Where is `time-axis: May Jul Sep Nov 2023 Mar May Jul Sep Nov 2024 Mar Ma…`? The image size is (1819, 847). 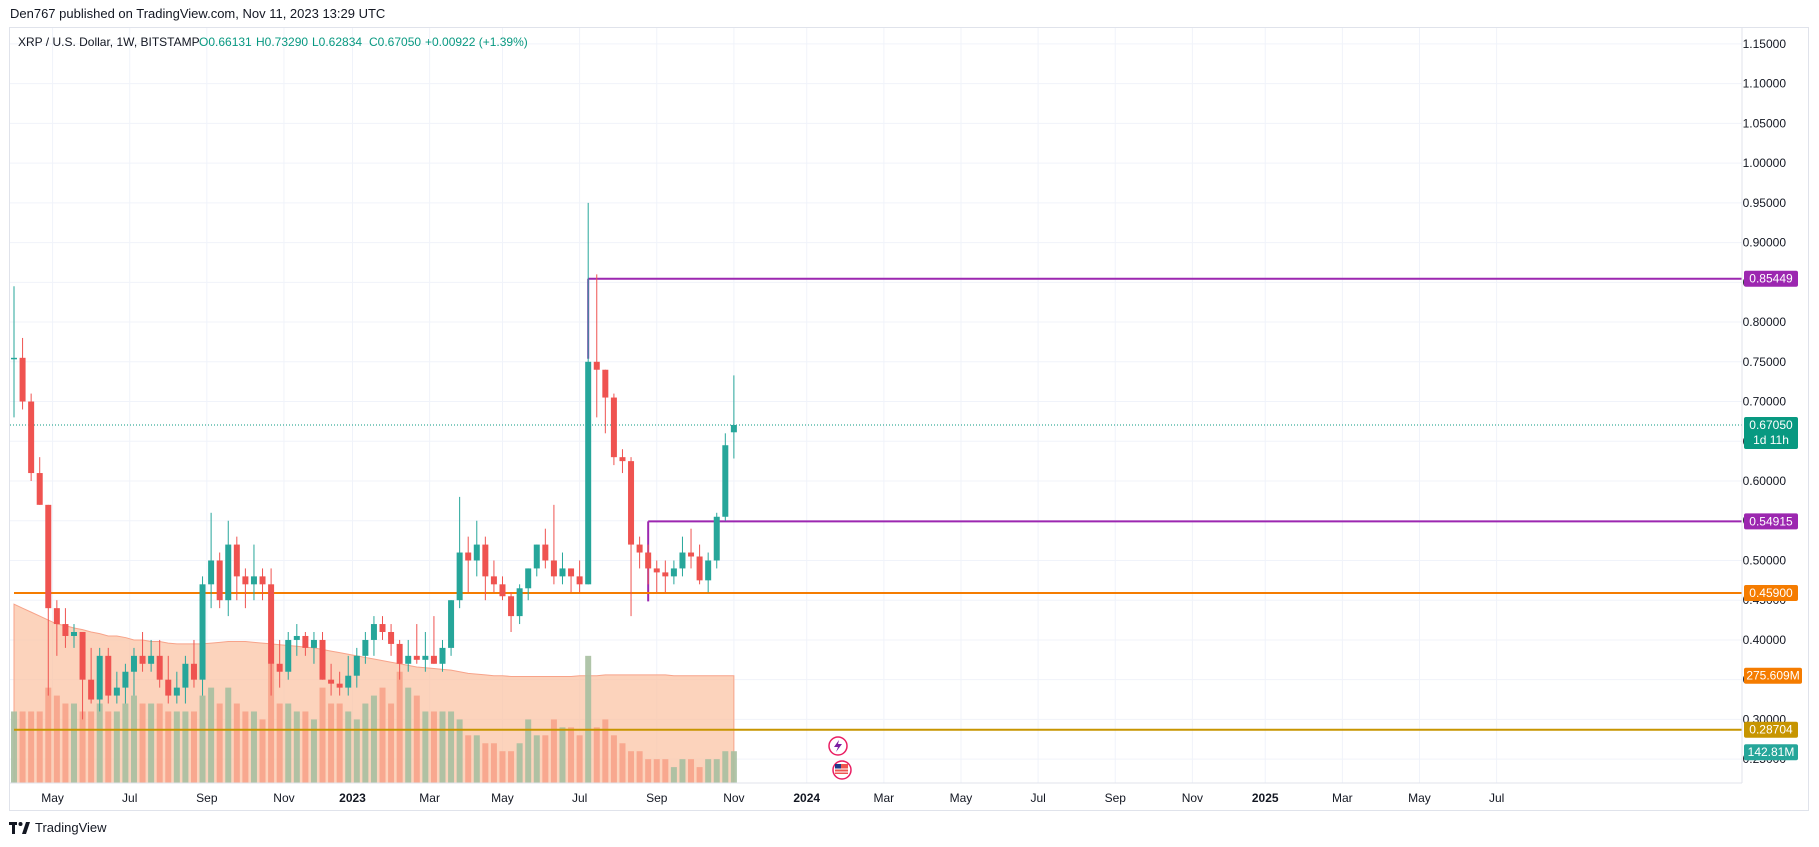 time-axis: May Jul Sep Nov 2023 Mar May Jul Sep Nov 2024 Mar Ma… is located at coordinates (876, 793).